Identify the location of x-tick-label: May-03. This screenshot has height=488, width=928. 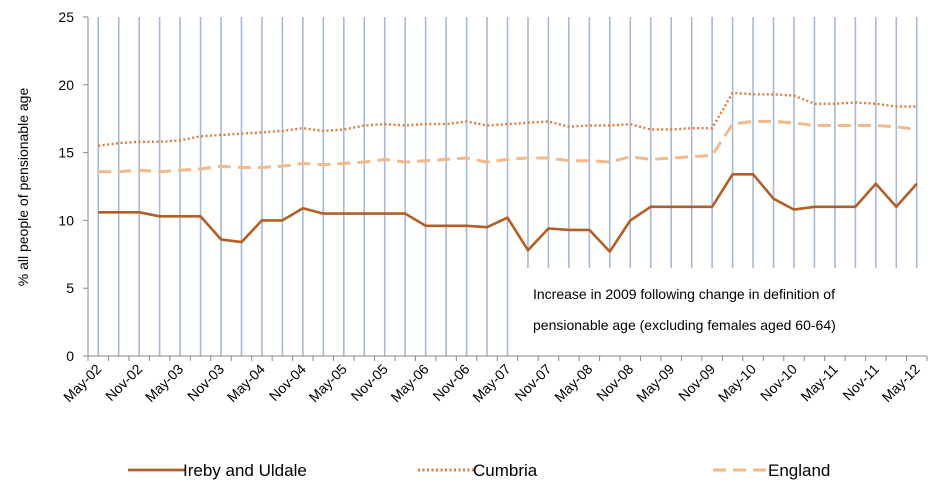
(164, 383).